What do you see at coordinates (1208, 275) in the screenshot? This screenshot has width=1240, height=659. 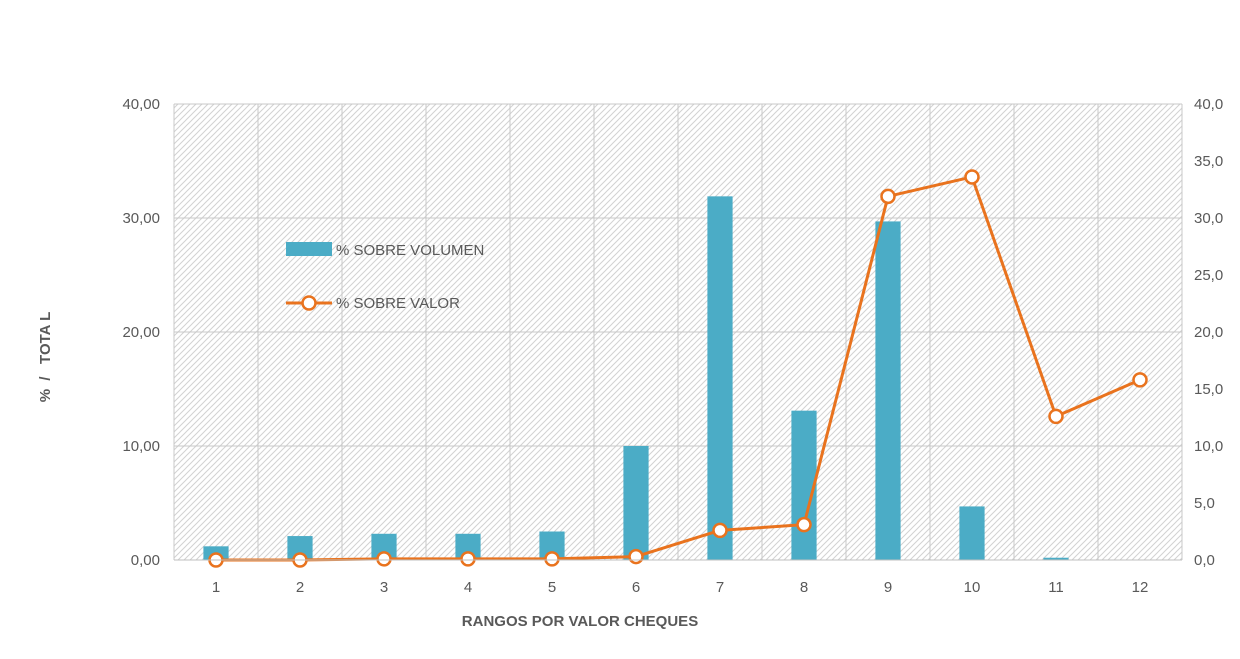 I see `y-right-tick-label: 25,0` at bounding box center [1208, 275].